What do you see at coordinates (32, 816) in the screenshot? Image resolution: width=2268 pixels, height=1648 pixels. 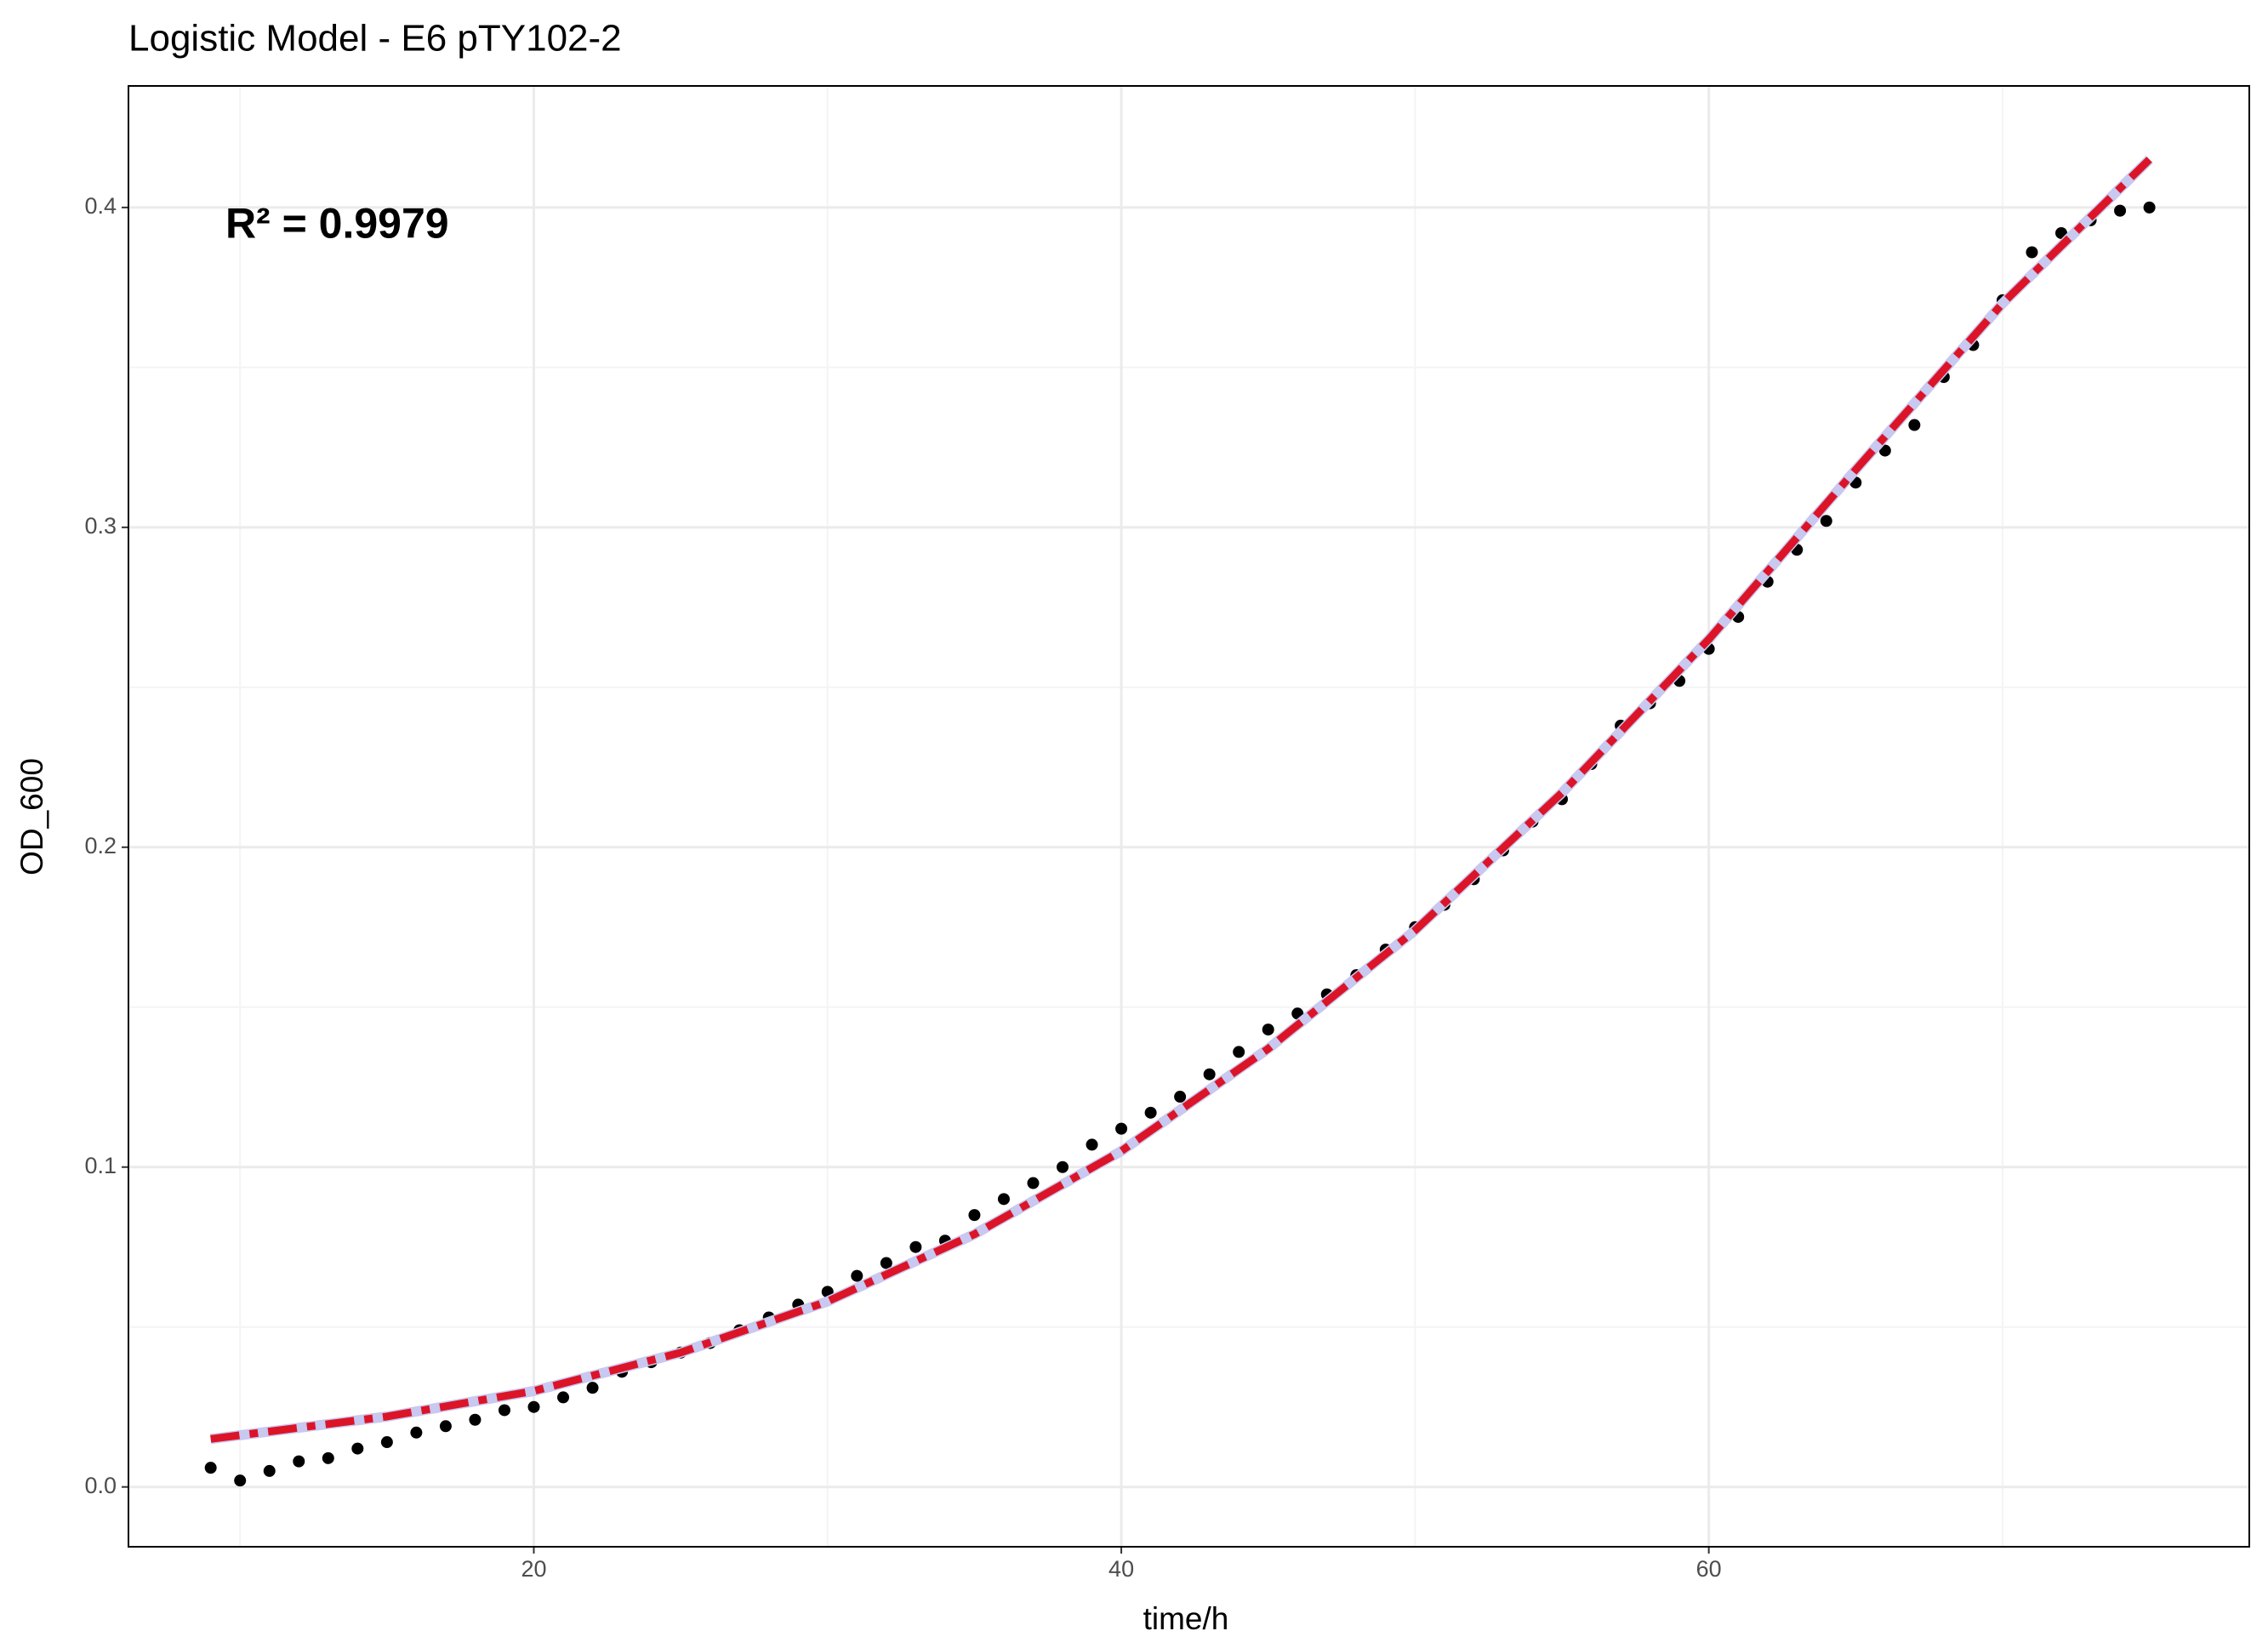 I see `y-axis-label: OD_600` at bounding box center [32, 816].